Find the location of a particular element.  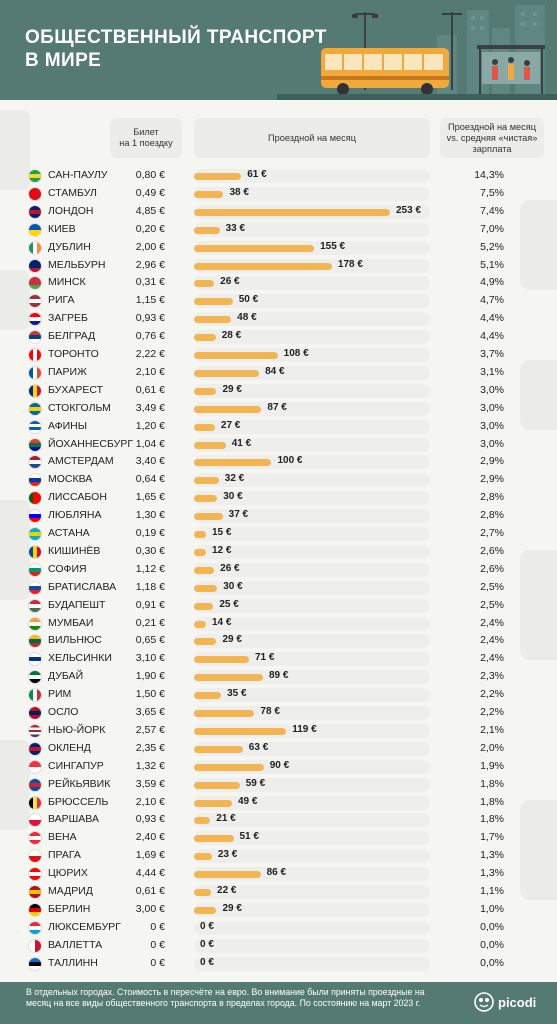

table-row: МОСКВА 0,64 € 32 € 2,9% is located at coordinates (278, 480).